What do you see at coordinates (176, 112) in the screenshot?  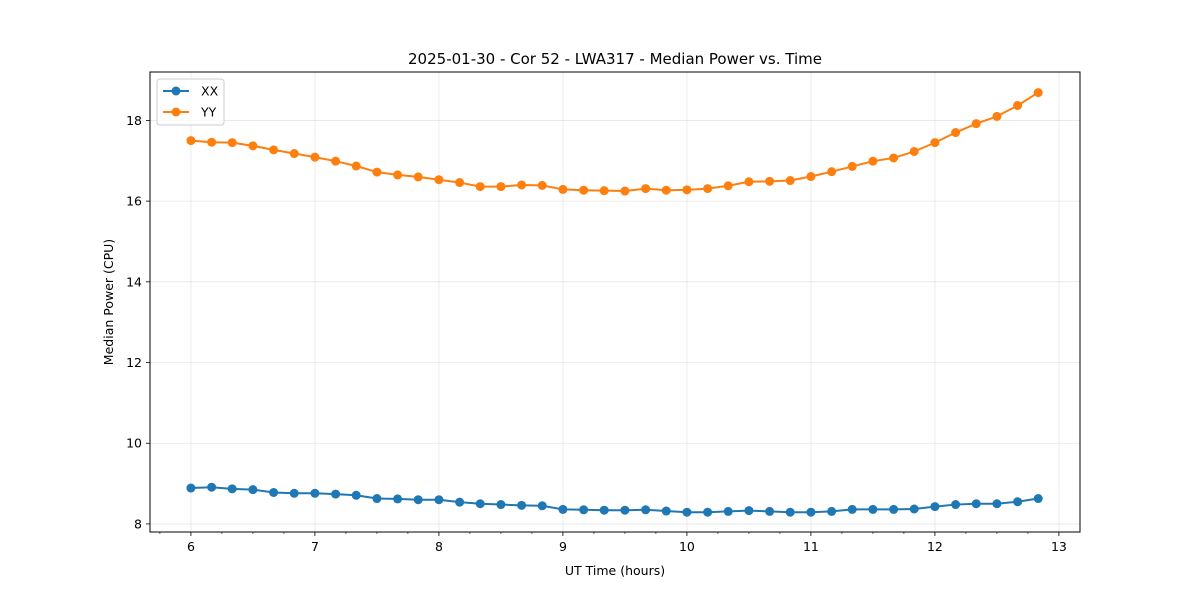 I see `legend-marker-yy` at bounding box center [176, 112].